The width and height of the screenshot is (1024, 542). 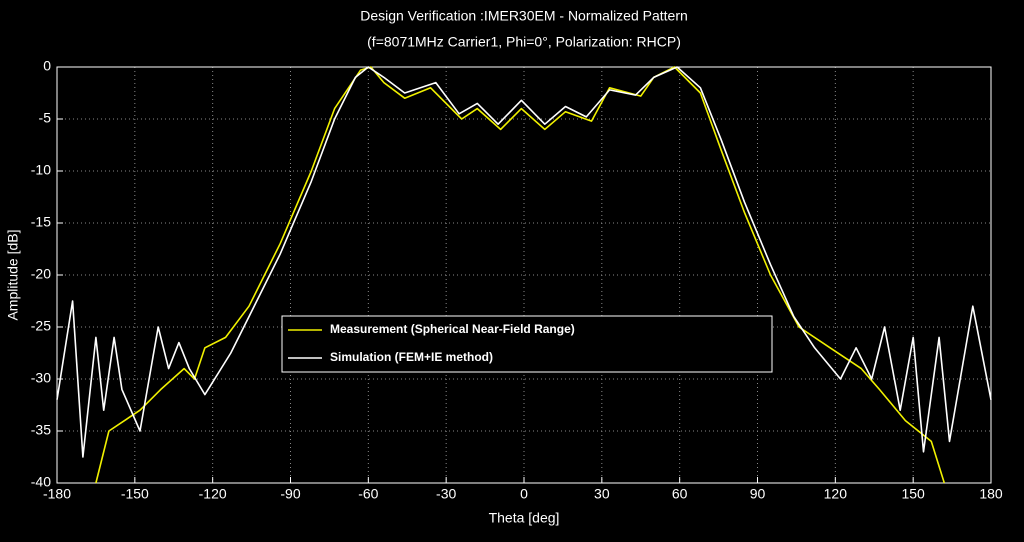 I want to click on x-tick-label: 30, so click(x=602, y=494).